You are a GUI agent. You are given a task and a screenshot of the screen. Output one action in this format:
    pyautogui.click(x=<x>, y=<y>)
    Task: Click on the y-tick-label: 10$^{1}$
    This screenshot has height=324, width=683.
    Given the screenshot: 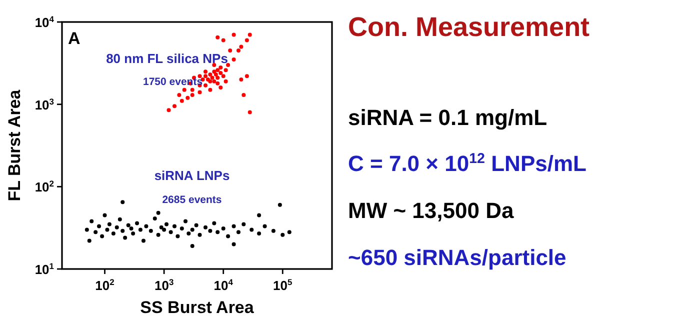 What is the action you would take?
    pyautogui.click(x=44, y=269)
    